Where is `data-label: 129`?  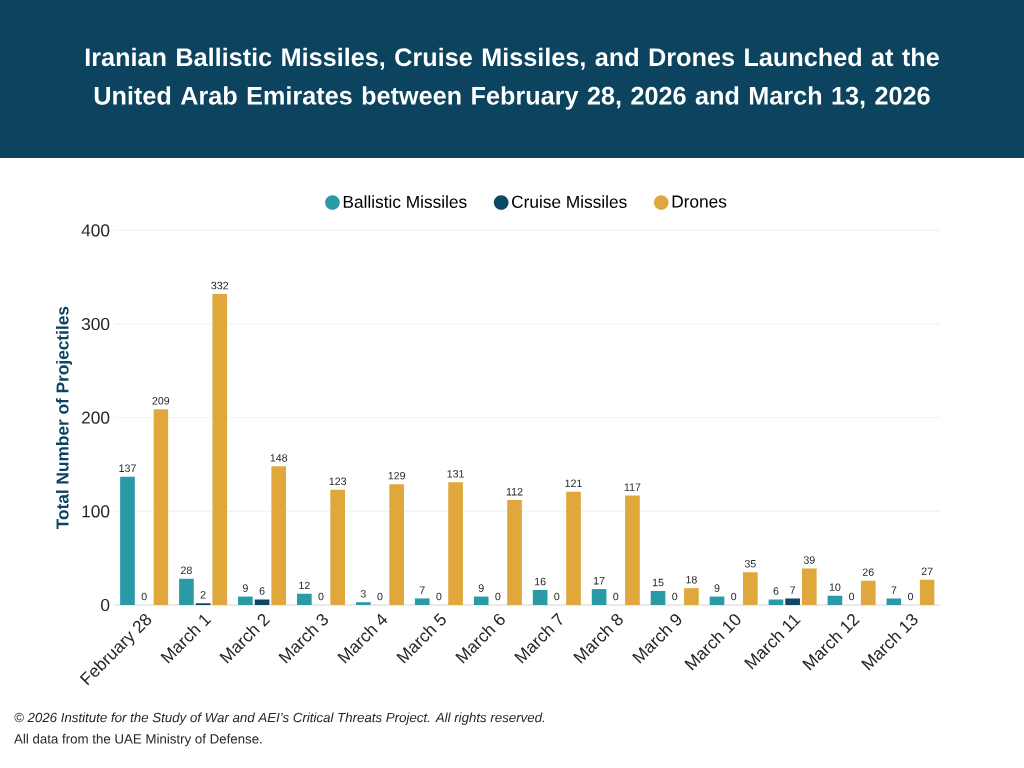 data-label: 129 is located at coordinates (396, 475).